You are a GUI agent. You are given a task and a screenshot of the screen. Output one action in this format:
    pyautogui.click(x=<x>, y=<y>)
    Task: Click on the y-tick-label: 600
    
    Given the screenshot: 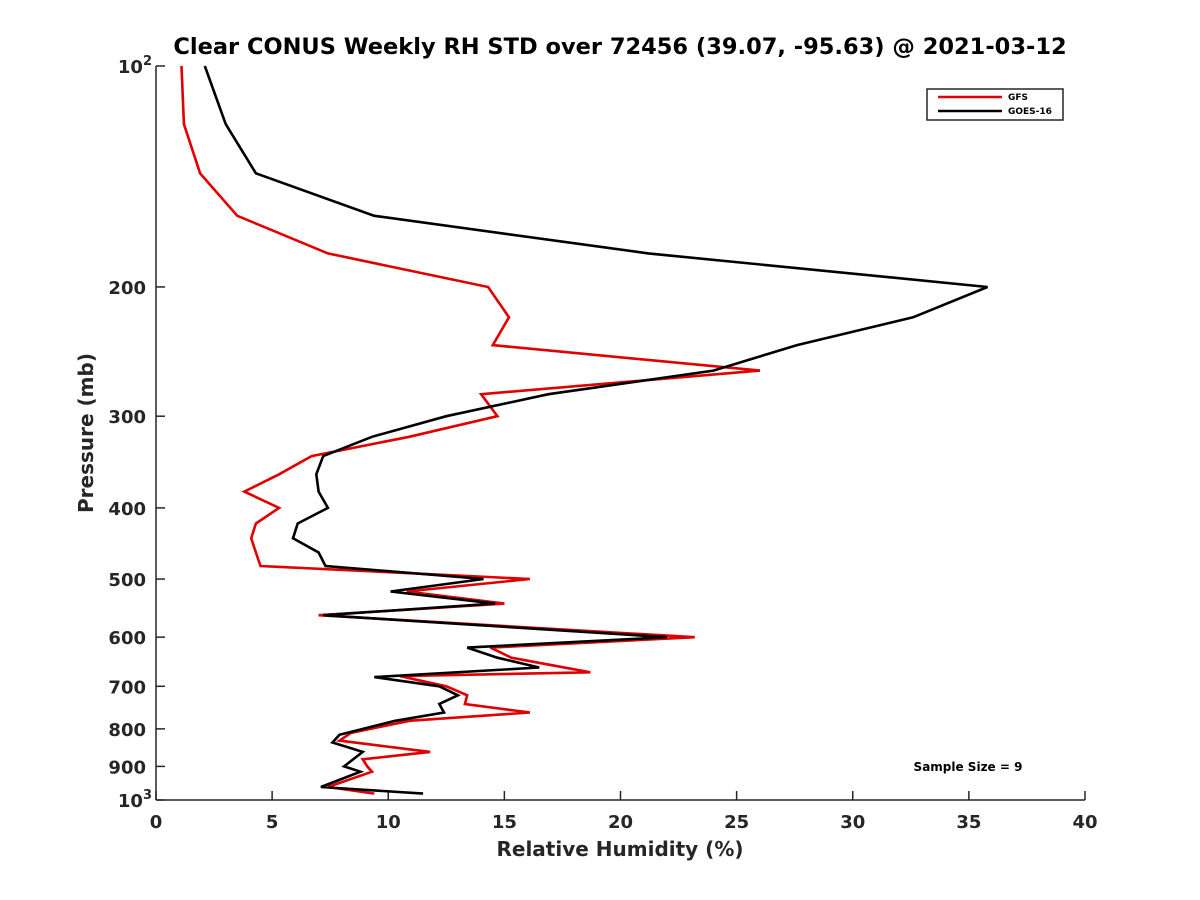 What is the action you would take?
    pyautogui.click(x=127, y=638)
    